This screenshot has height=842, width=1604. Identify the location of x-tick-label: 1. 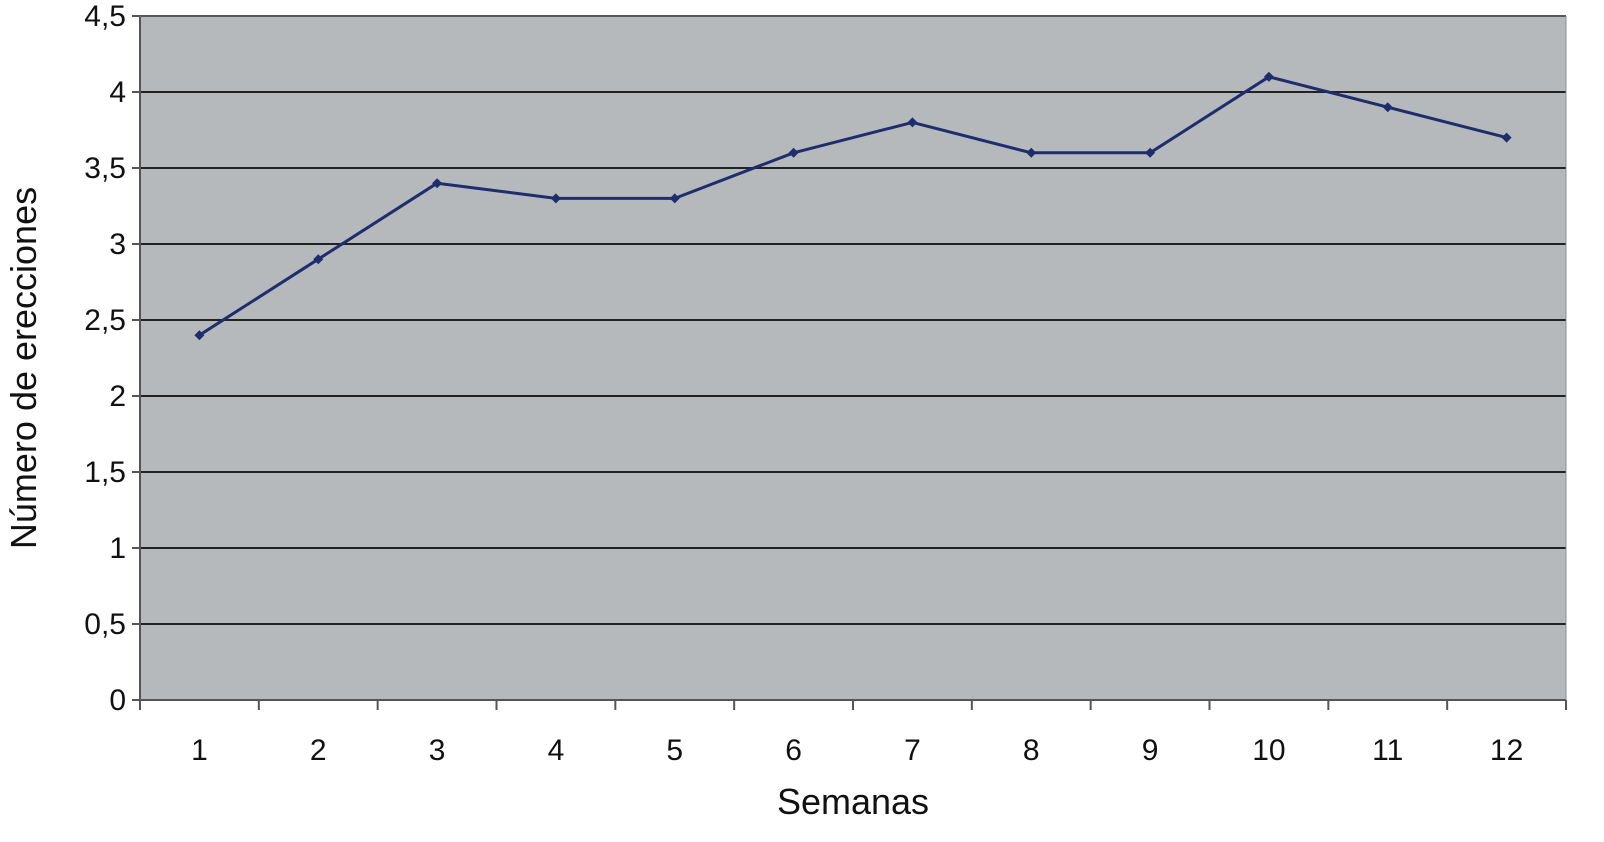
(199, 750).